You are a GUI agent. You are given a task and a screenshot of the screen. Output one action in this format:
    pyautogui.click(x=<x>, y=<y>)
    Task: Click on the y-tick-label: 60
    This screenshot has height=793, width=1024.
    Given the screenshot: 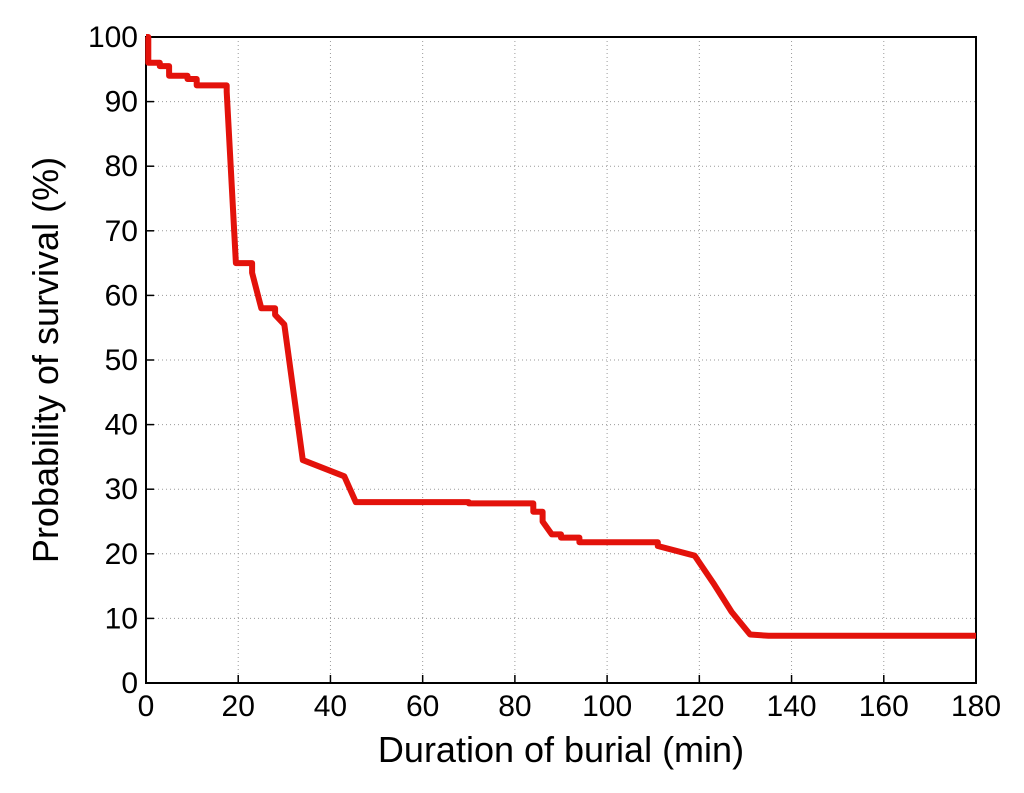 What is the action you would take?
    pyautogui.click(x=121, y=295)
    